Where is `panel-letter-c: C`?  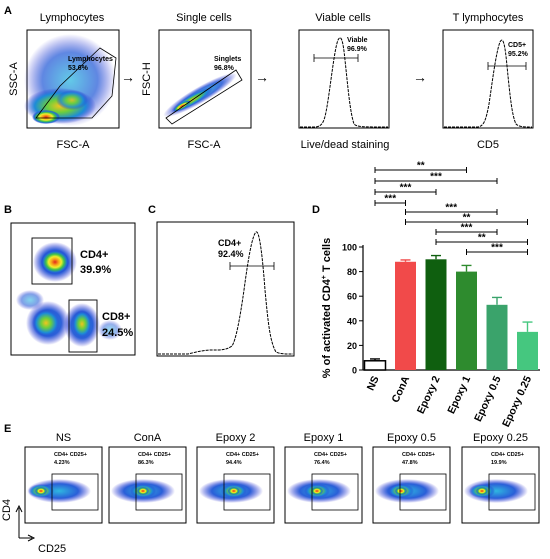
panel-letter-c: C is located at coordinates (152, 210).